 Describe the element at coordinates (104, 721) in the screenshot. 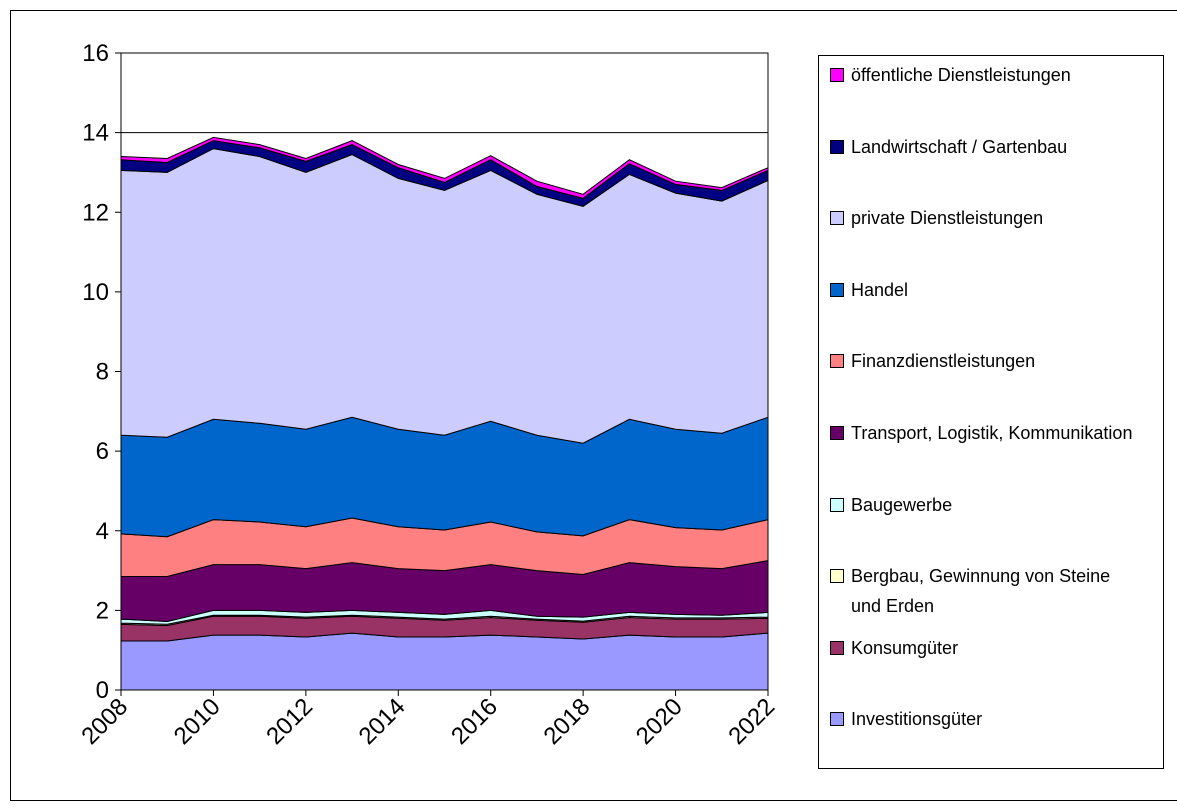

I see `x-tick-label: 2008` at that location.